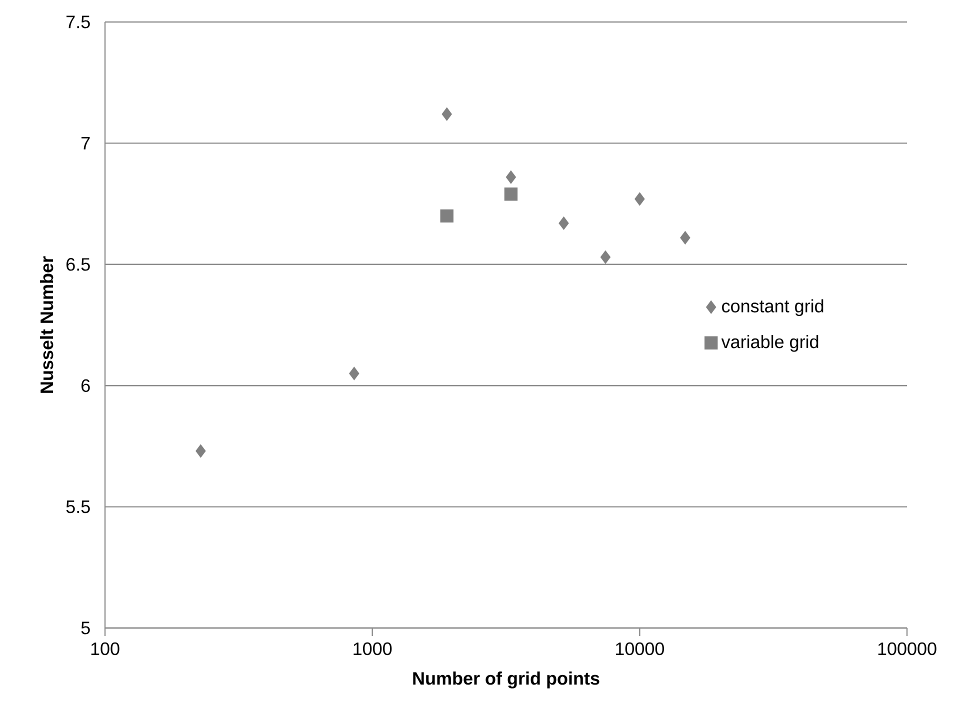 This screenshot has height=713, width=956. I want to click on y-tick-label: 5, so click(85, 628).